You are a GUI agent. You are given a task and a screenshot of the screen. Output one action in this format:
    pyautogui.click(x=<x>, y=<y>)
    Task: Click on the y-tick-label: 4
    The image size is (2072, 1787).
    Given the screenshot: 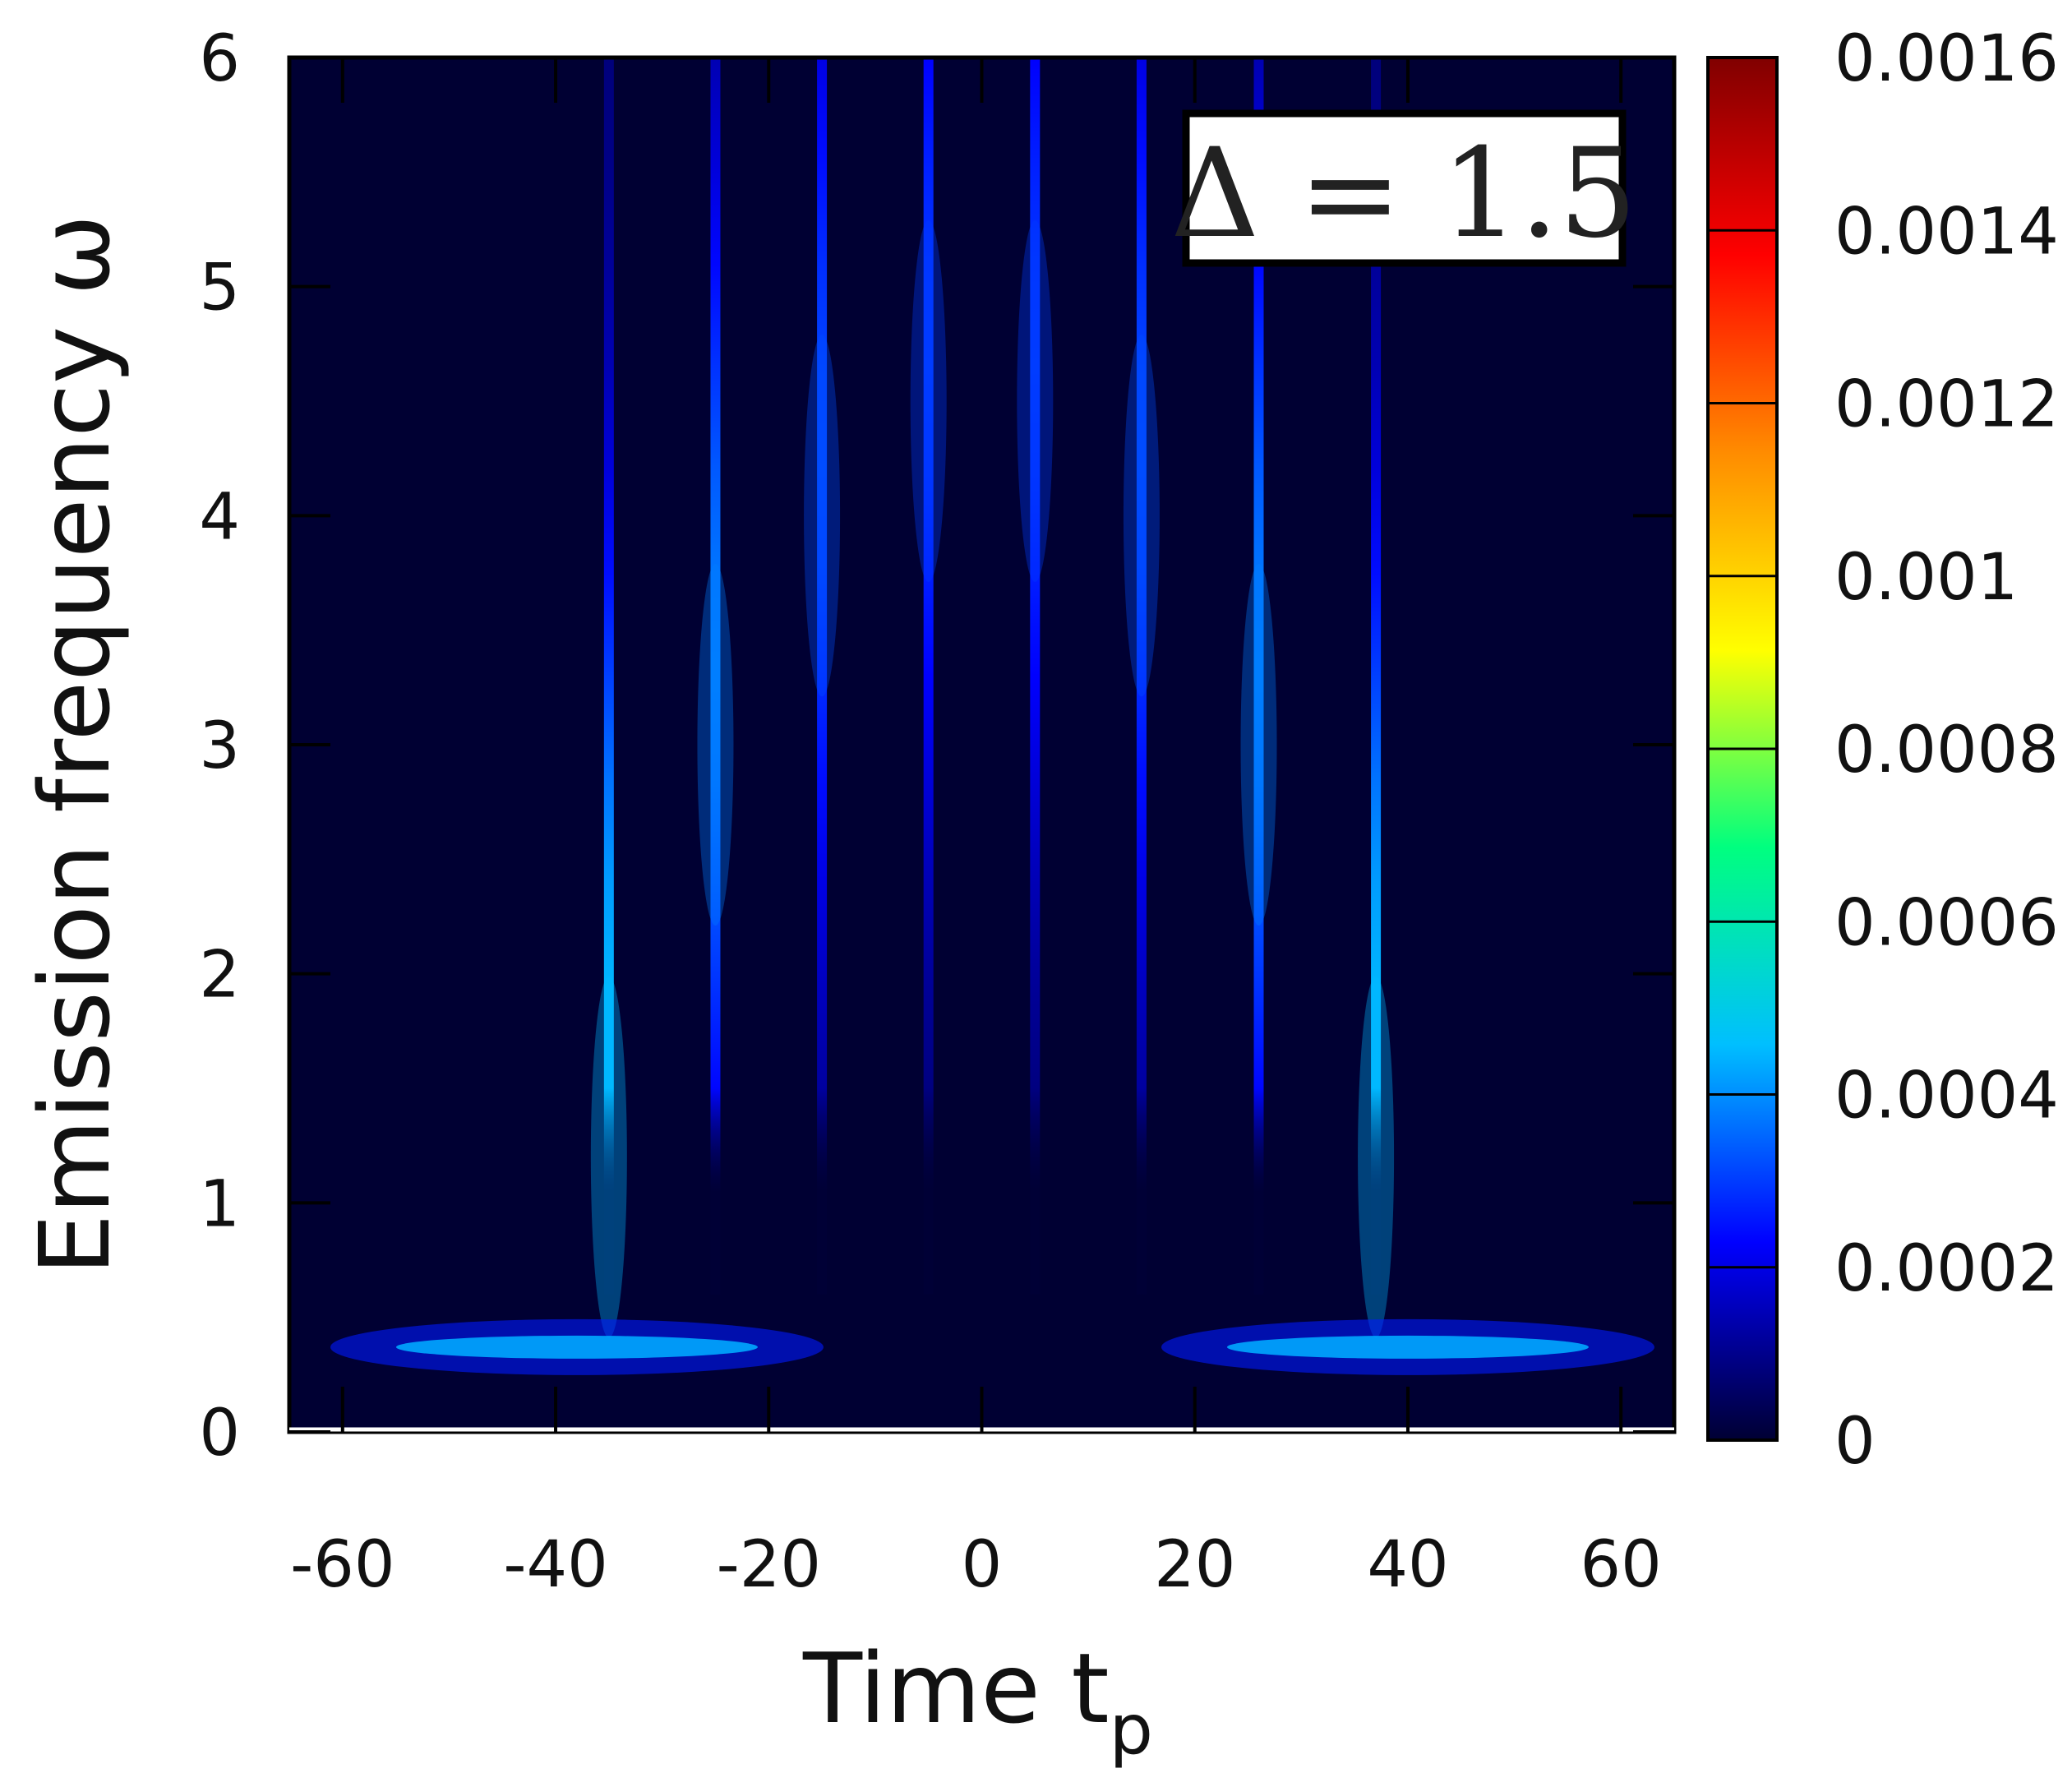 What is the action you would take?
    pyautogui.click(x=219, y=517)
    